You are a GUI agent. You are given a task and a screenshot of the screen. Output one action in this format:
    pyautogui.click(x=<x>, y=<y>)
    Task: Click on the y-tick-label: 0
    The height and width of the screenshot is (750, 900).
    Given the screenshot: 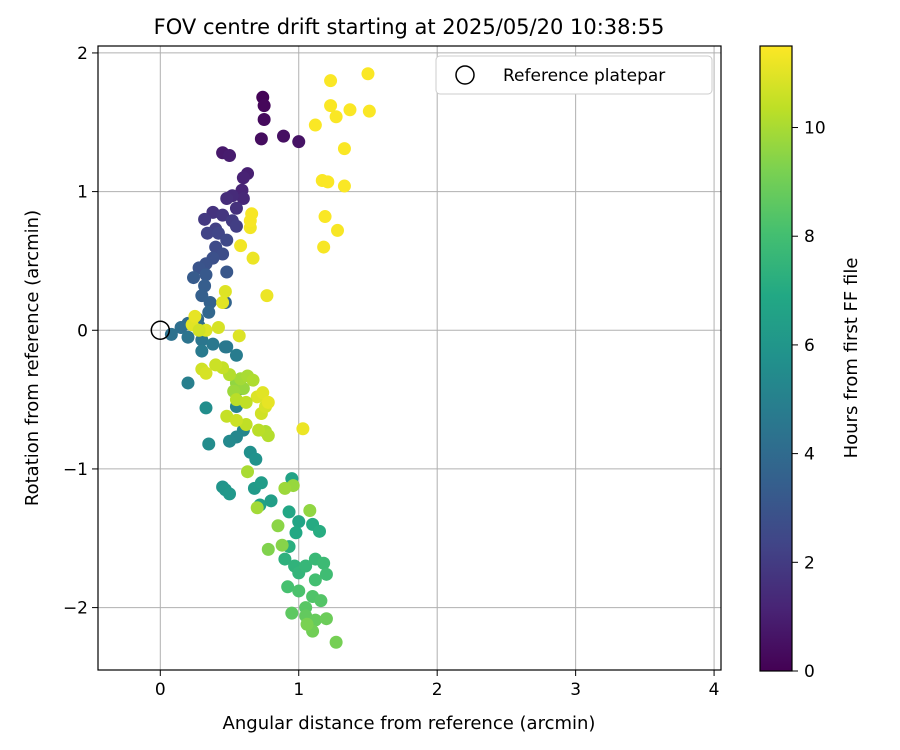 What is the action you would take?
    pyautogui.click(x=82, y=331)
    